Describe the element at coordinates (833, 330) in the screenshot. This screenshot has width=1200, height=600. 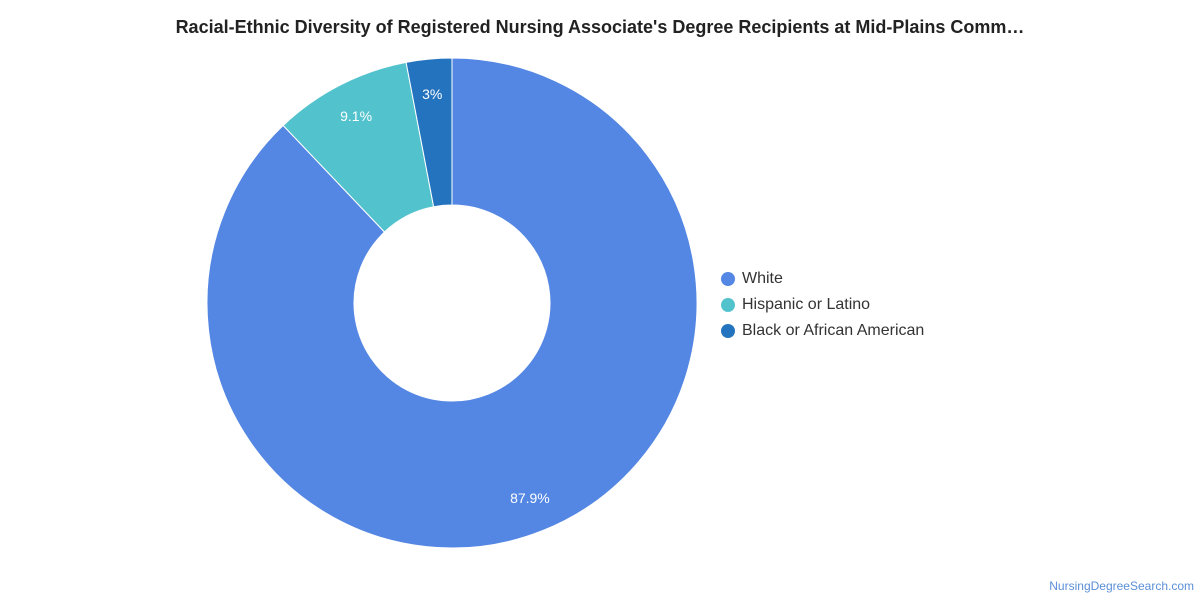
I see `legend-label-black-or-african-american: Black or African American` at that location.